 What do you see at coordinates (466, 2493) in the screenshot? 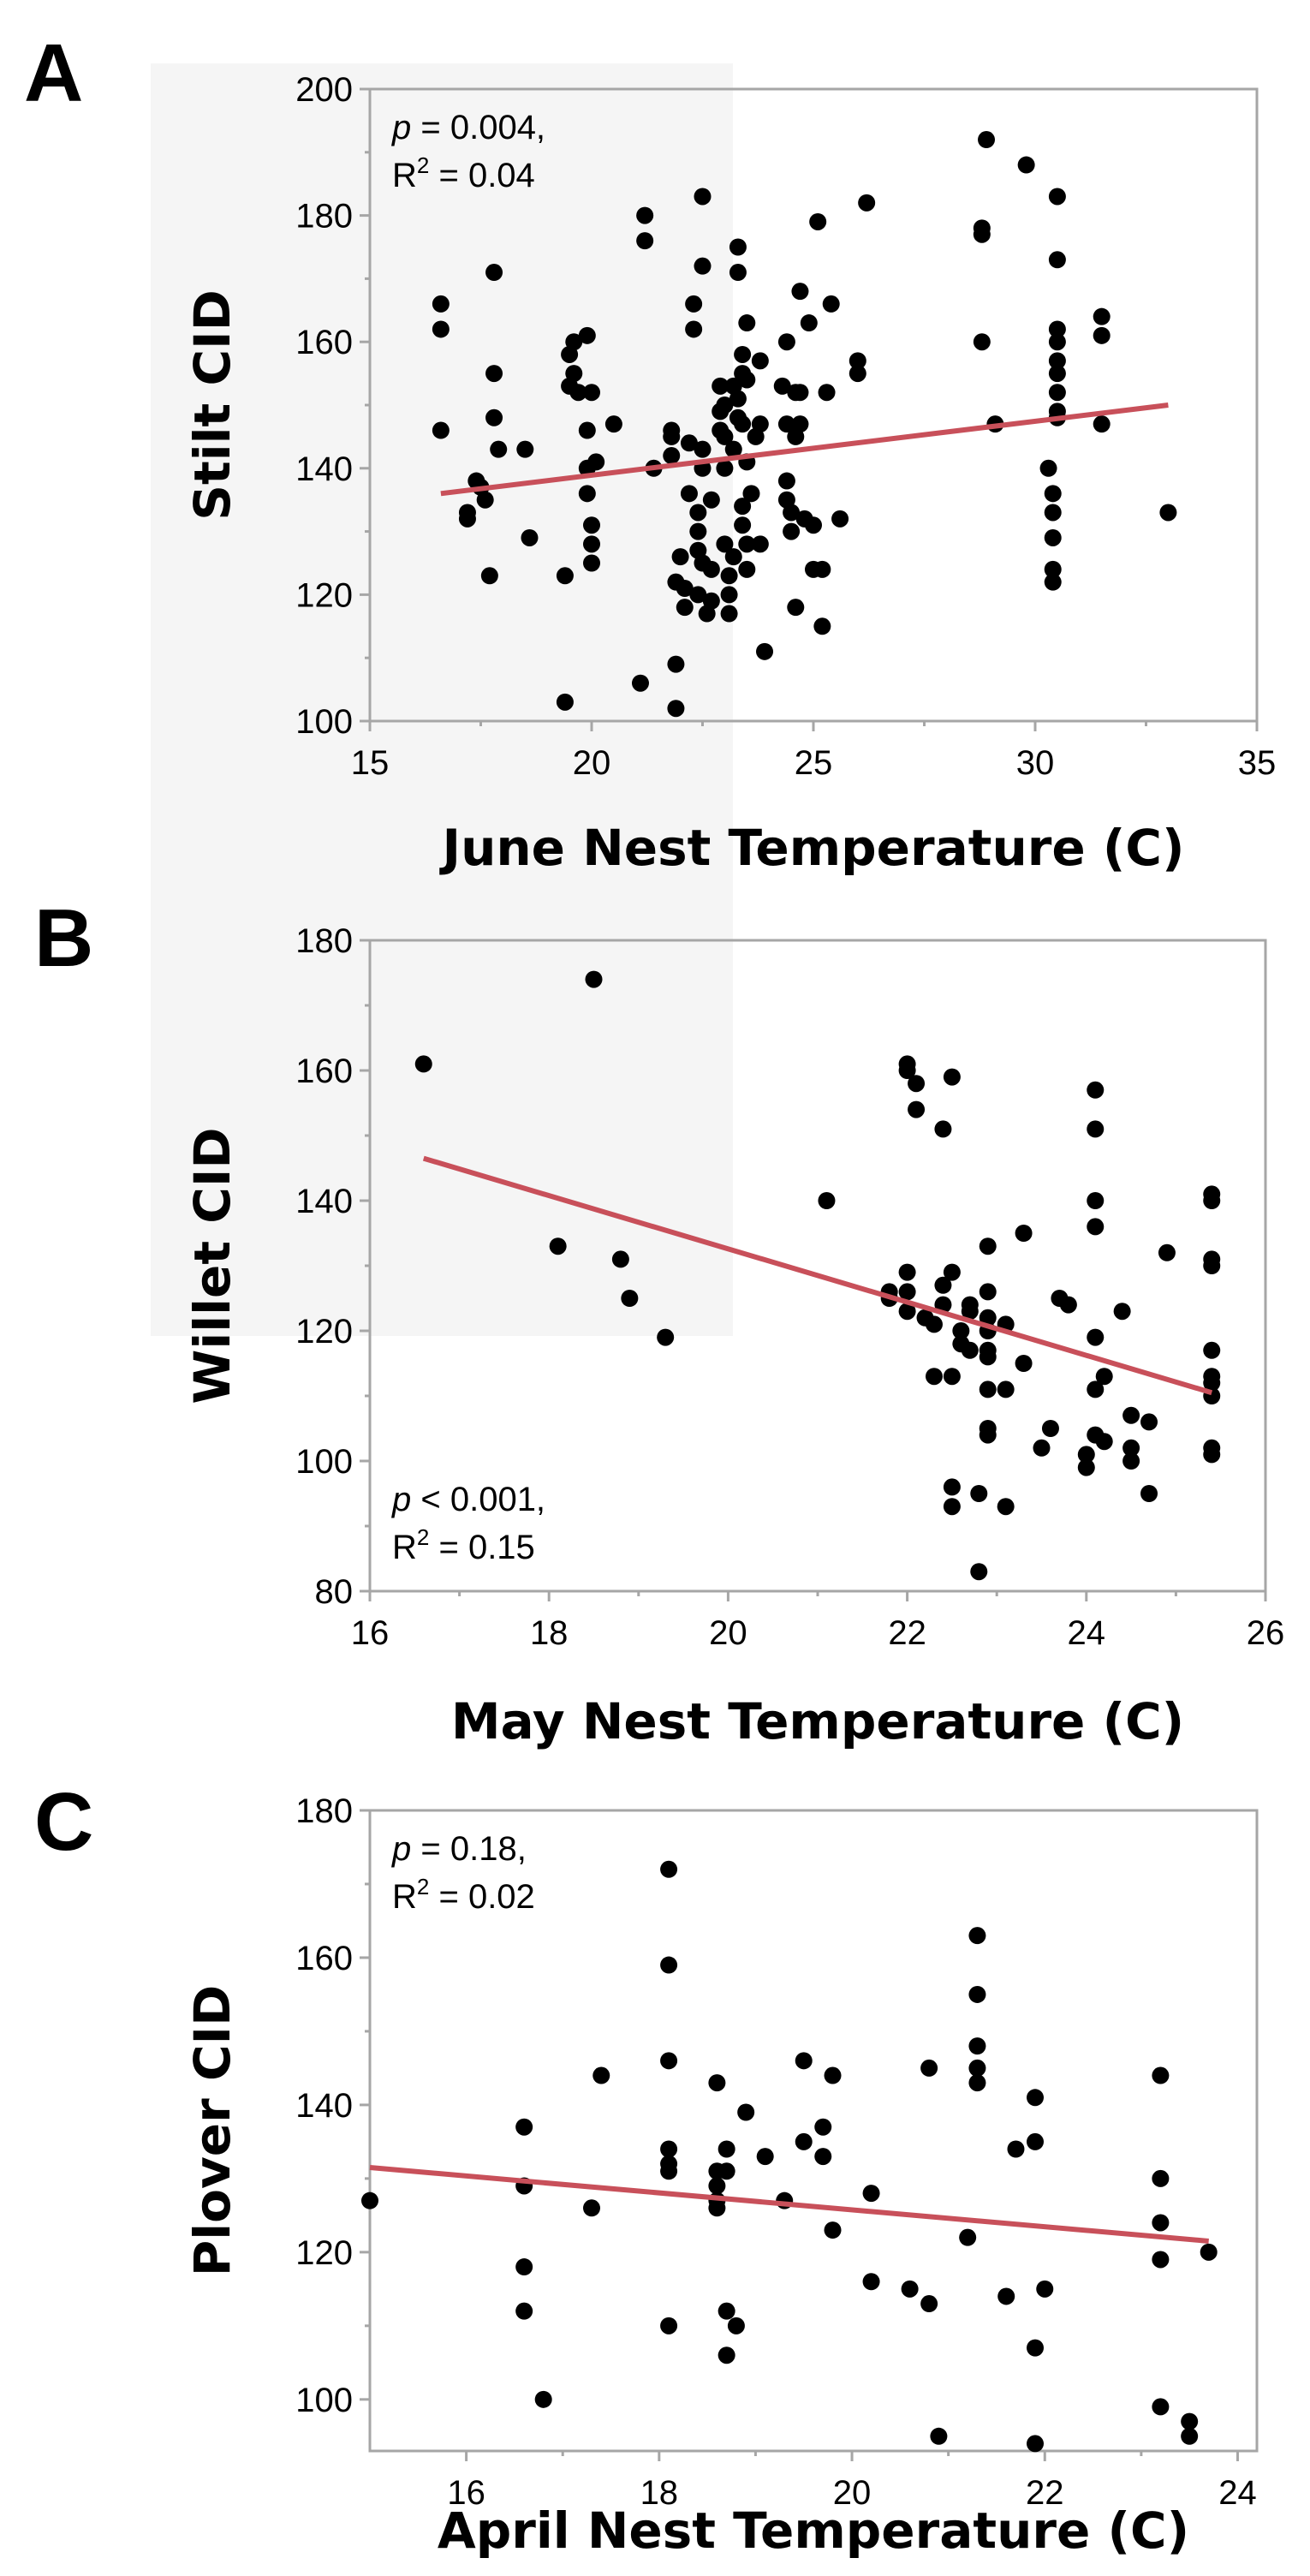
I see `x-tick-label: 16` at bounding box center [466, 2493].